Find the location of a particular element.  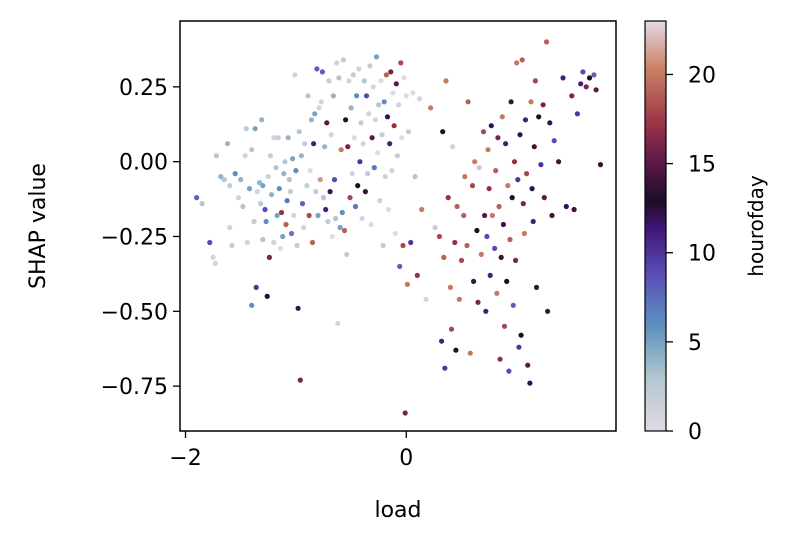

x-tick-label: −2 is located at coordinates (185, 458).